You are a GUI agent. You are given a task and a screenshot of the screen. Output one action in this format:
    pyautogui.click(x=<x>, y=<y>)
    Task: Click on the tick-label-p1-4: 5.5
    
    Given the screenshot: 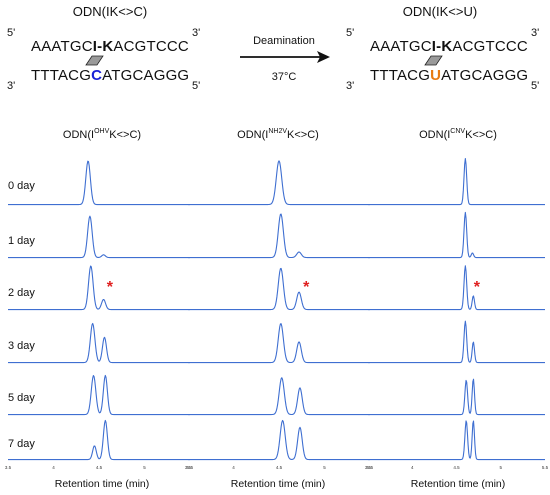 What is the action you would take?
    pyautogui.click(x=370, y=467)
    